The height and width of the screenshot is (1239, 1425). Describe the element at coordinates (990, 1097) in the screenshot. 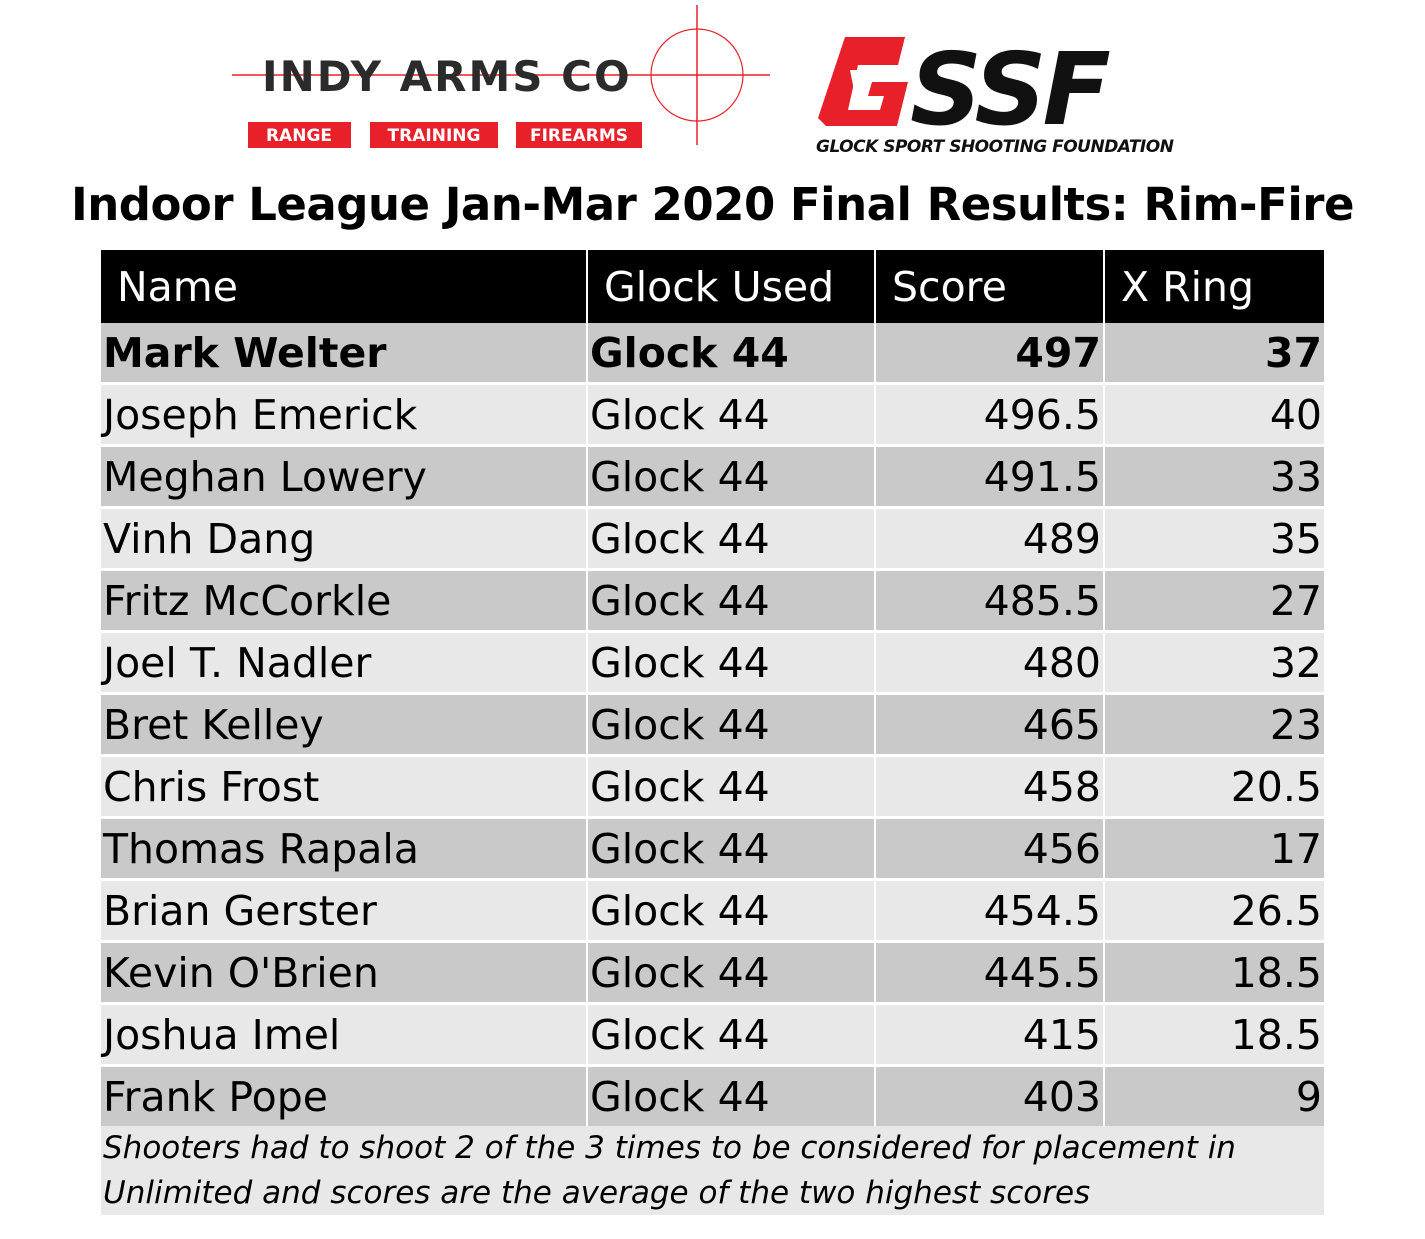

I see `cell-score: 403` at that location.